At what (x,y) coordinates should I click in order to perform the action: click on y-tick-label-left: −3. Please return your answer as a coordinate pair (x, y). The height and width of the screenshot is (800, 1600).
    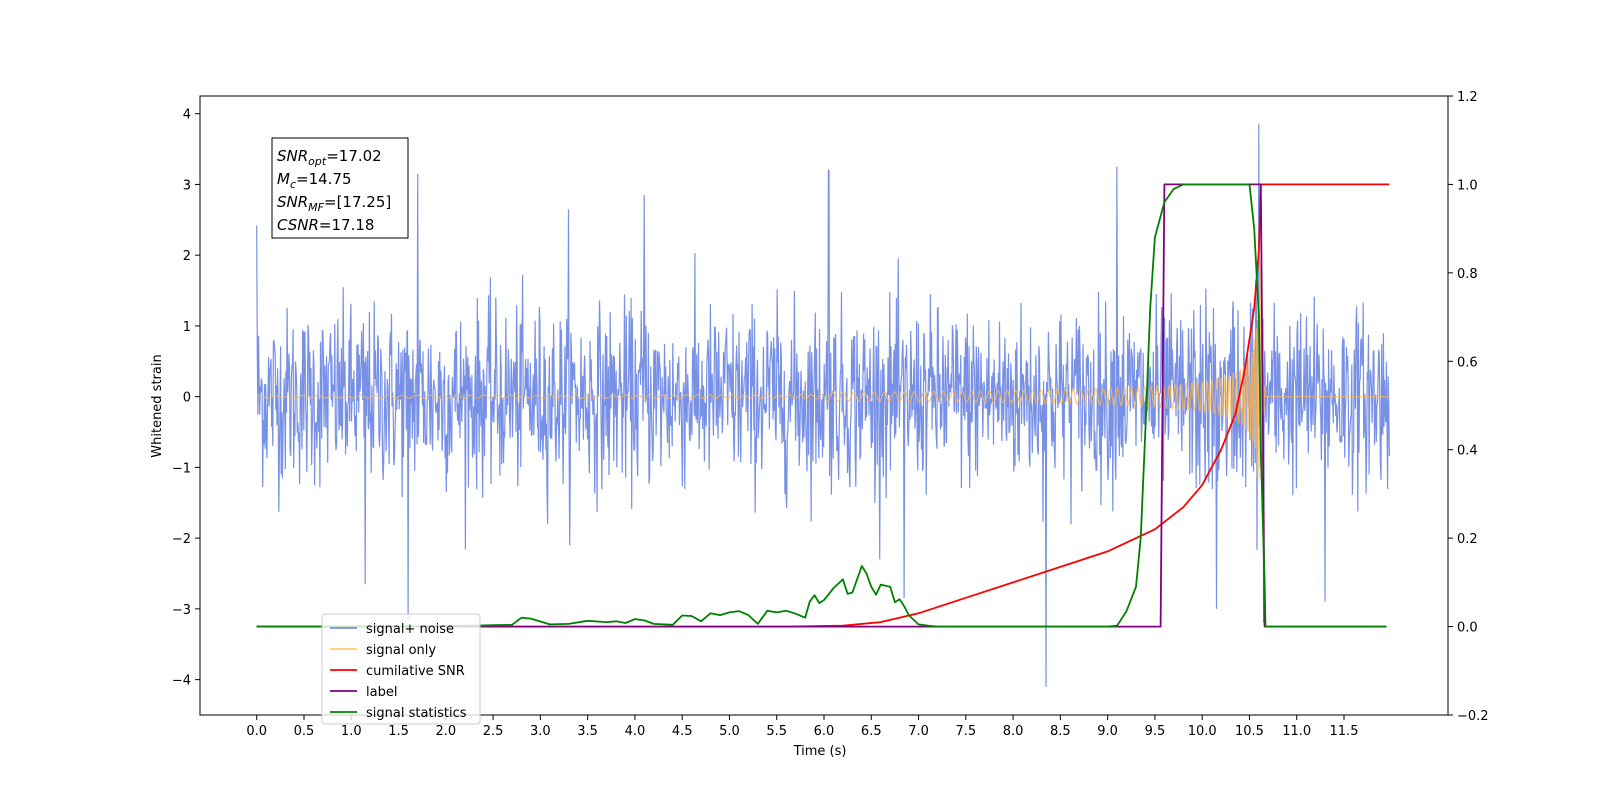
    Looking at the image, I should click on (181, 610).